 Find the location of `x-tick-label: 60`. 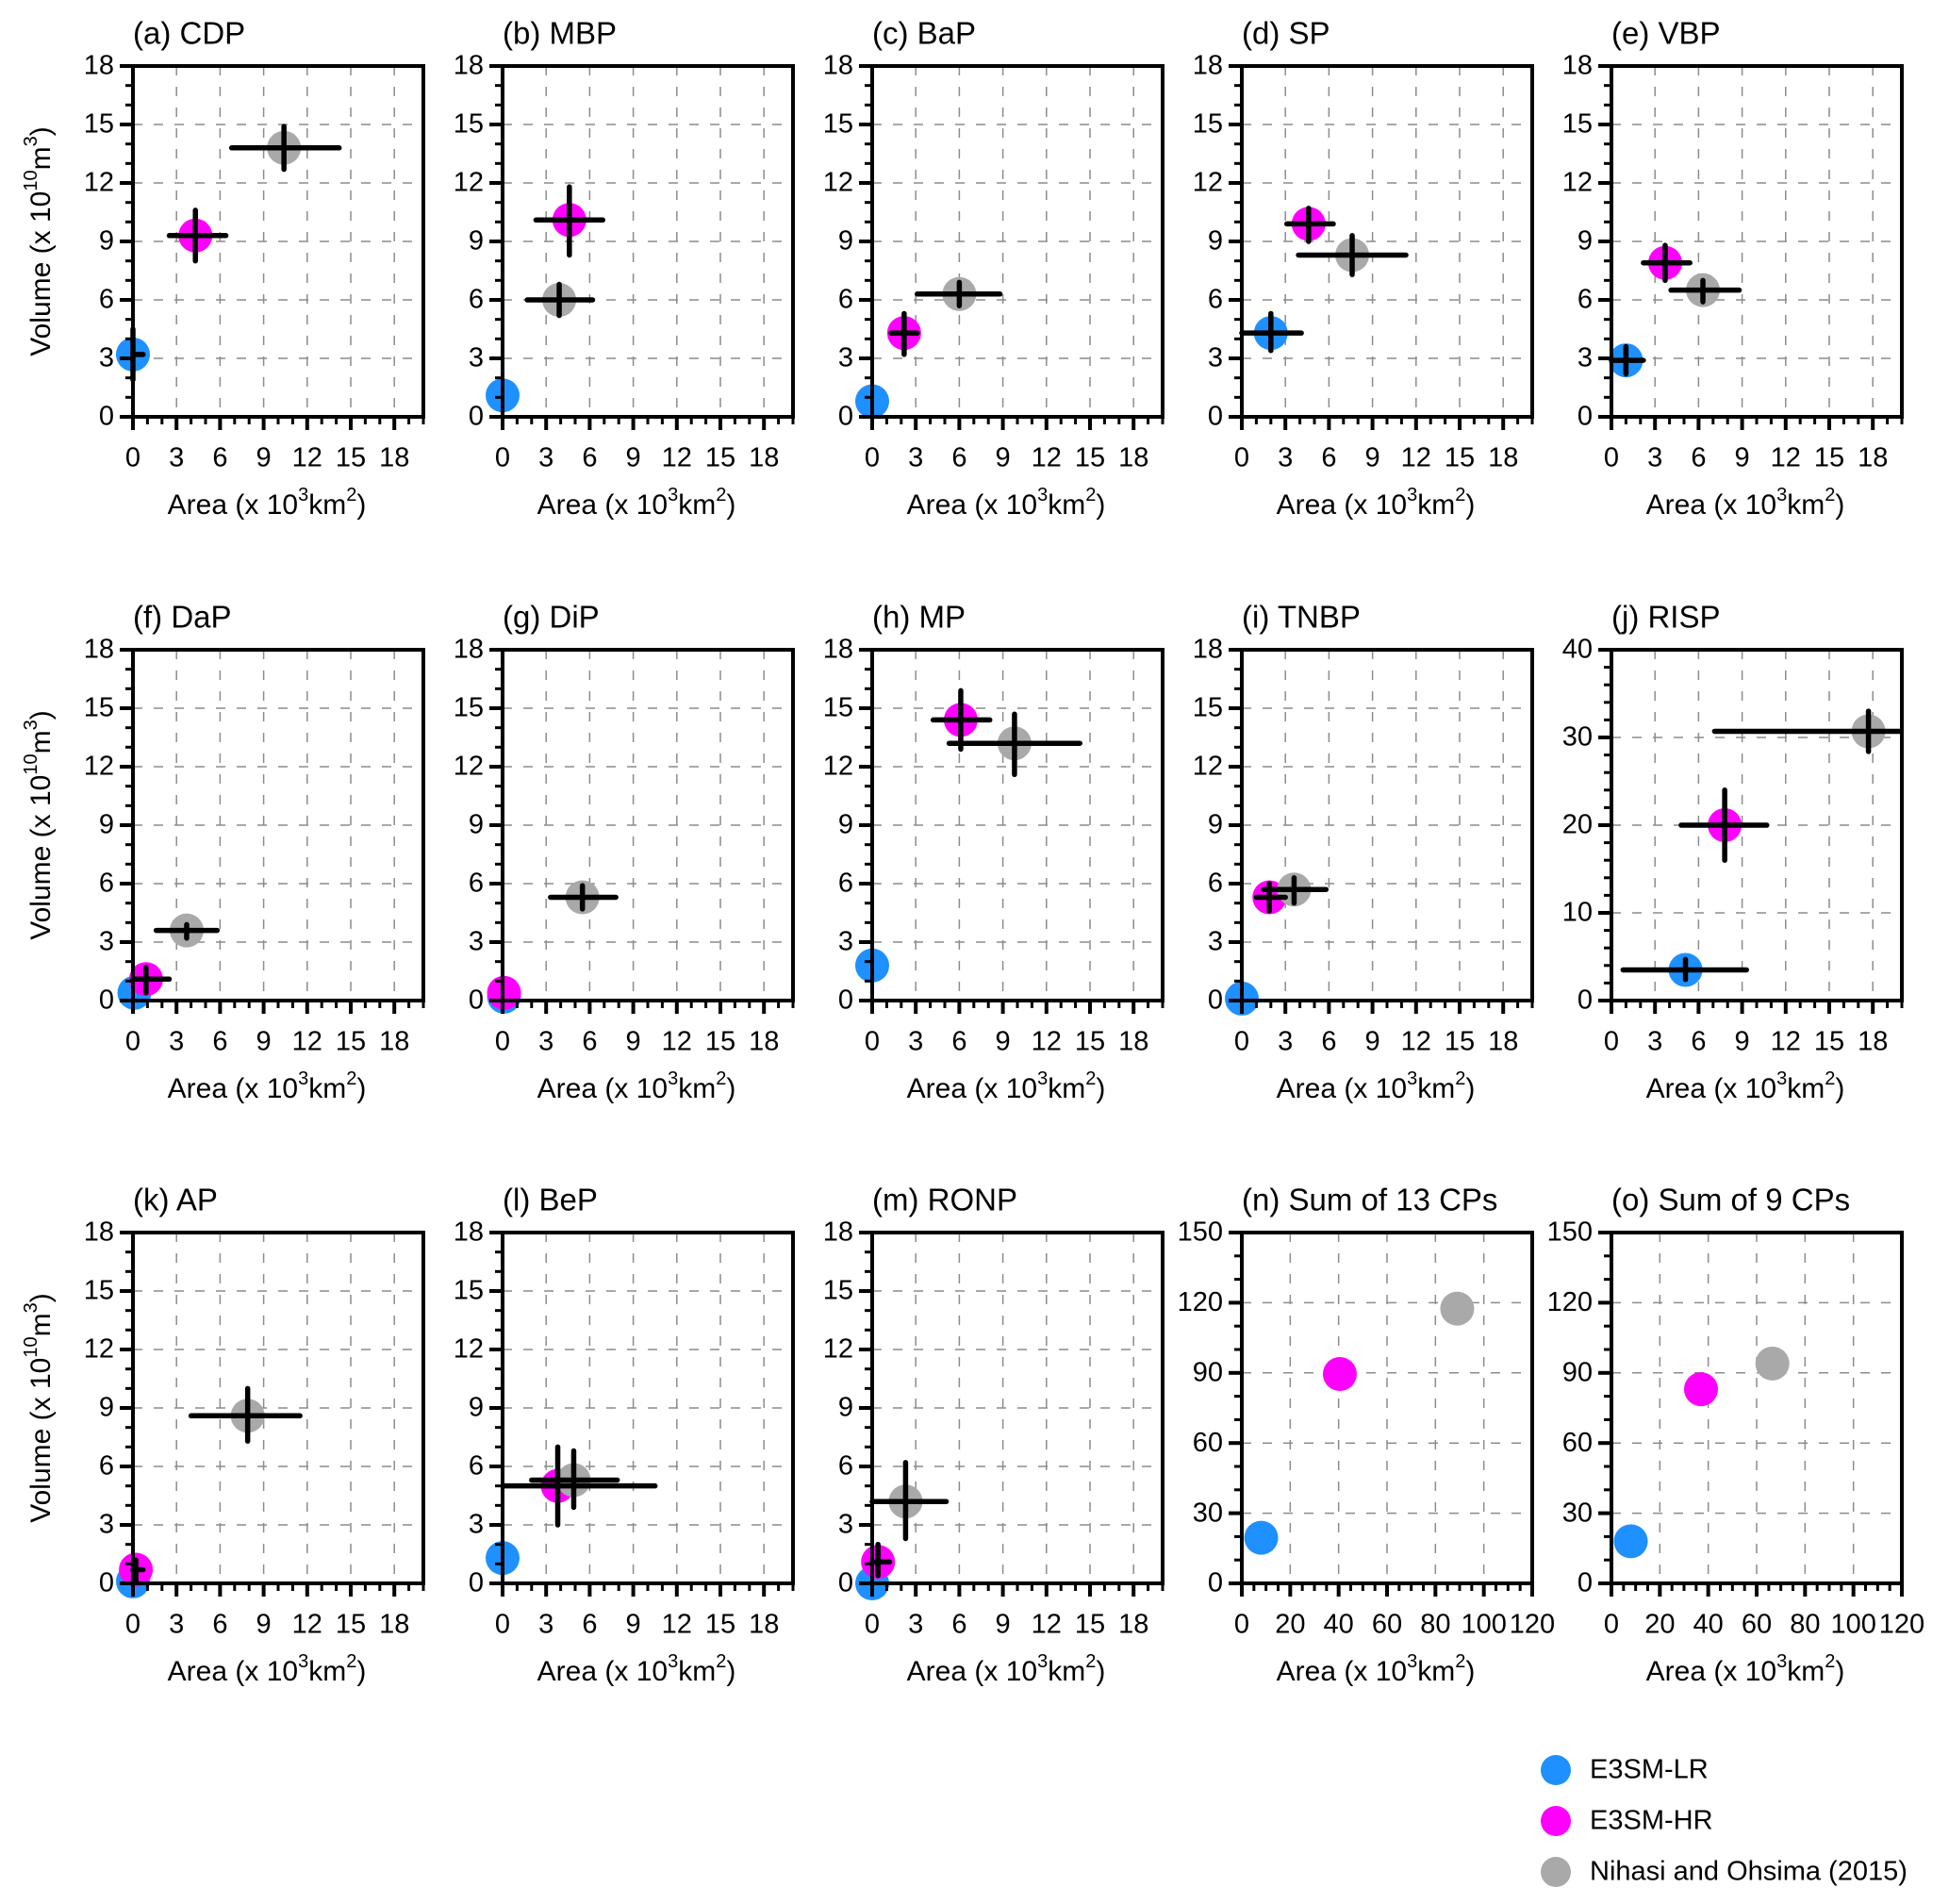

x-tick-label: 60 is located at coordinates (1757, 1625).